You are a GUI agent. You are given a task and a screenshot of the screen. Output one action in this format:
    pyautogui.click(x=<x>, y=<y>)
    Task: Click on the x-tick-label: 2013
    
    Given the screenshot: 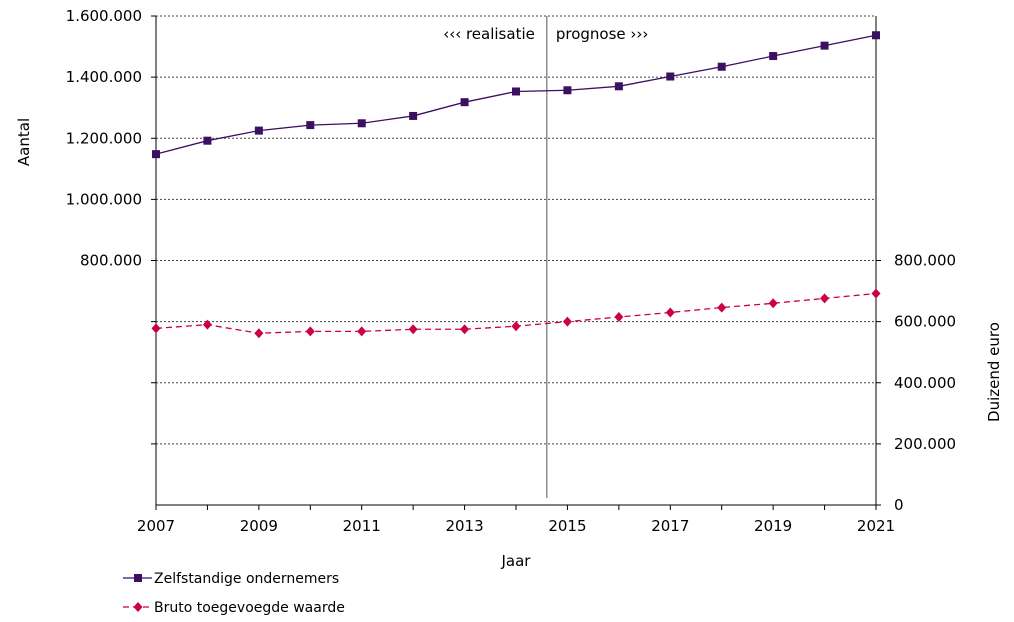 What is the action you would take?
    pyautogui.click(x=464, y=526)
    